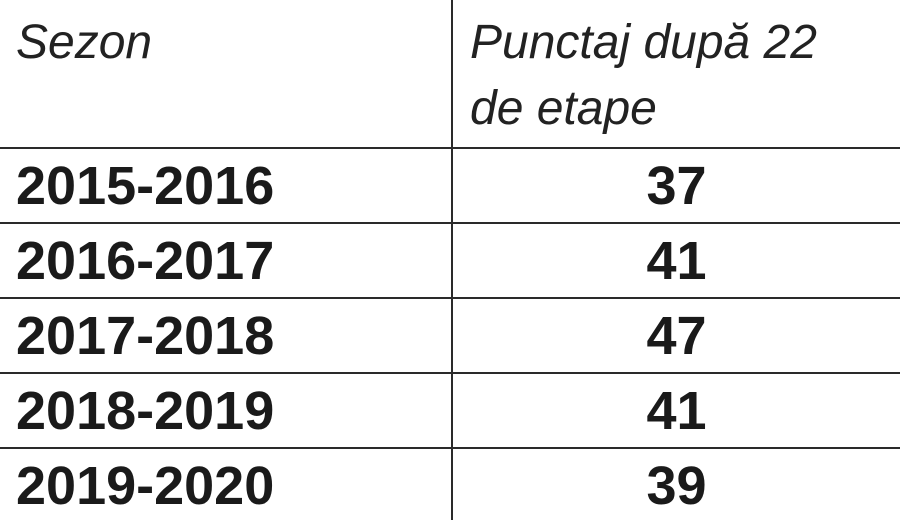  Describe the element at coordinates (145, 486) in the screenshot. I see `season-cell: 2019-2020` at that location.